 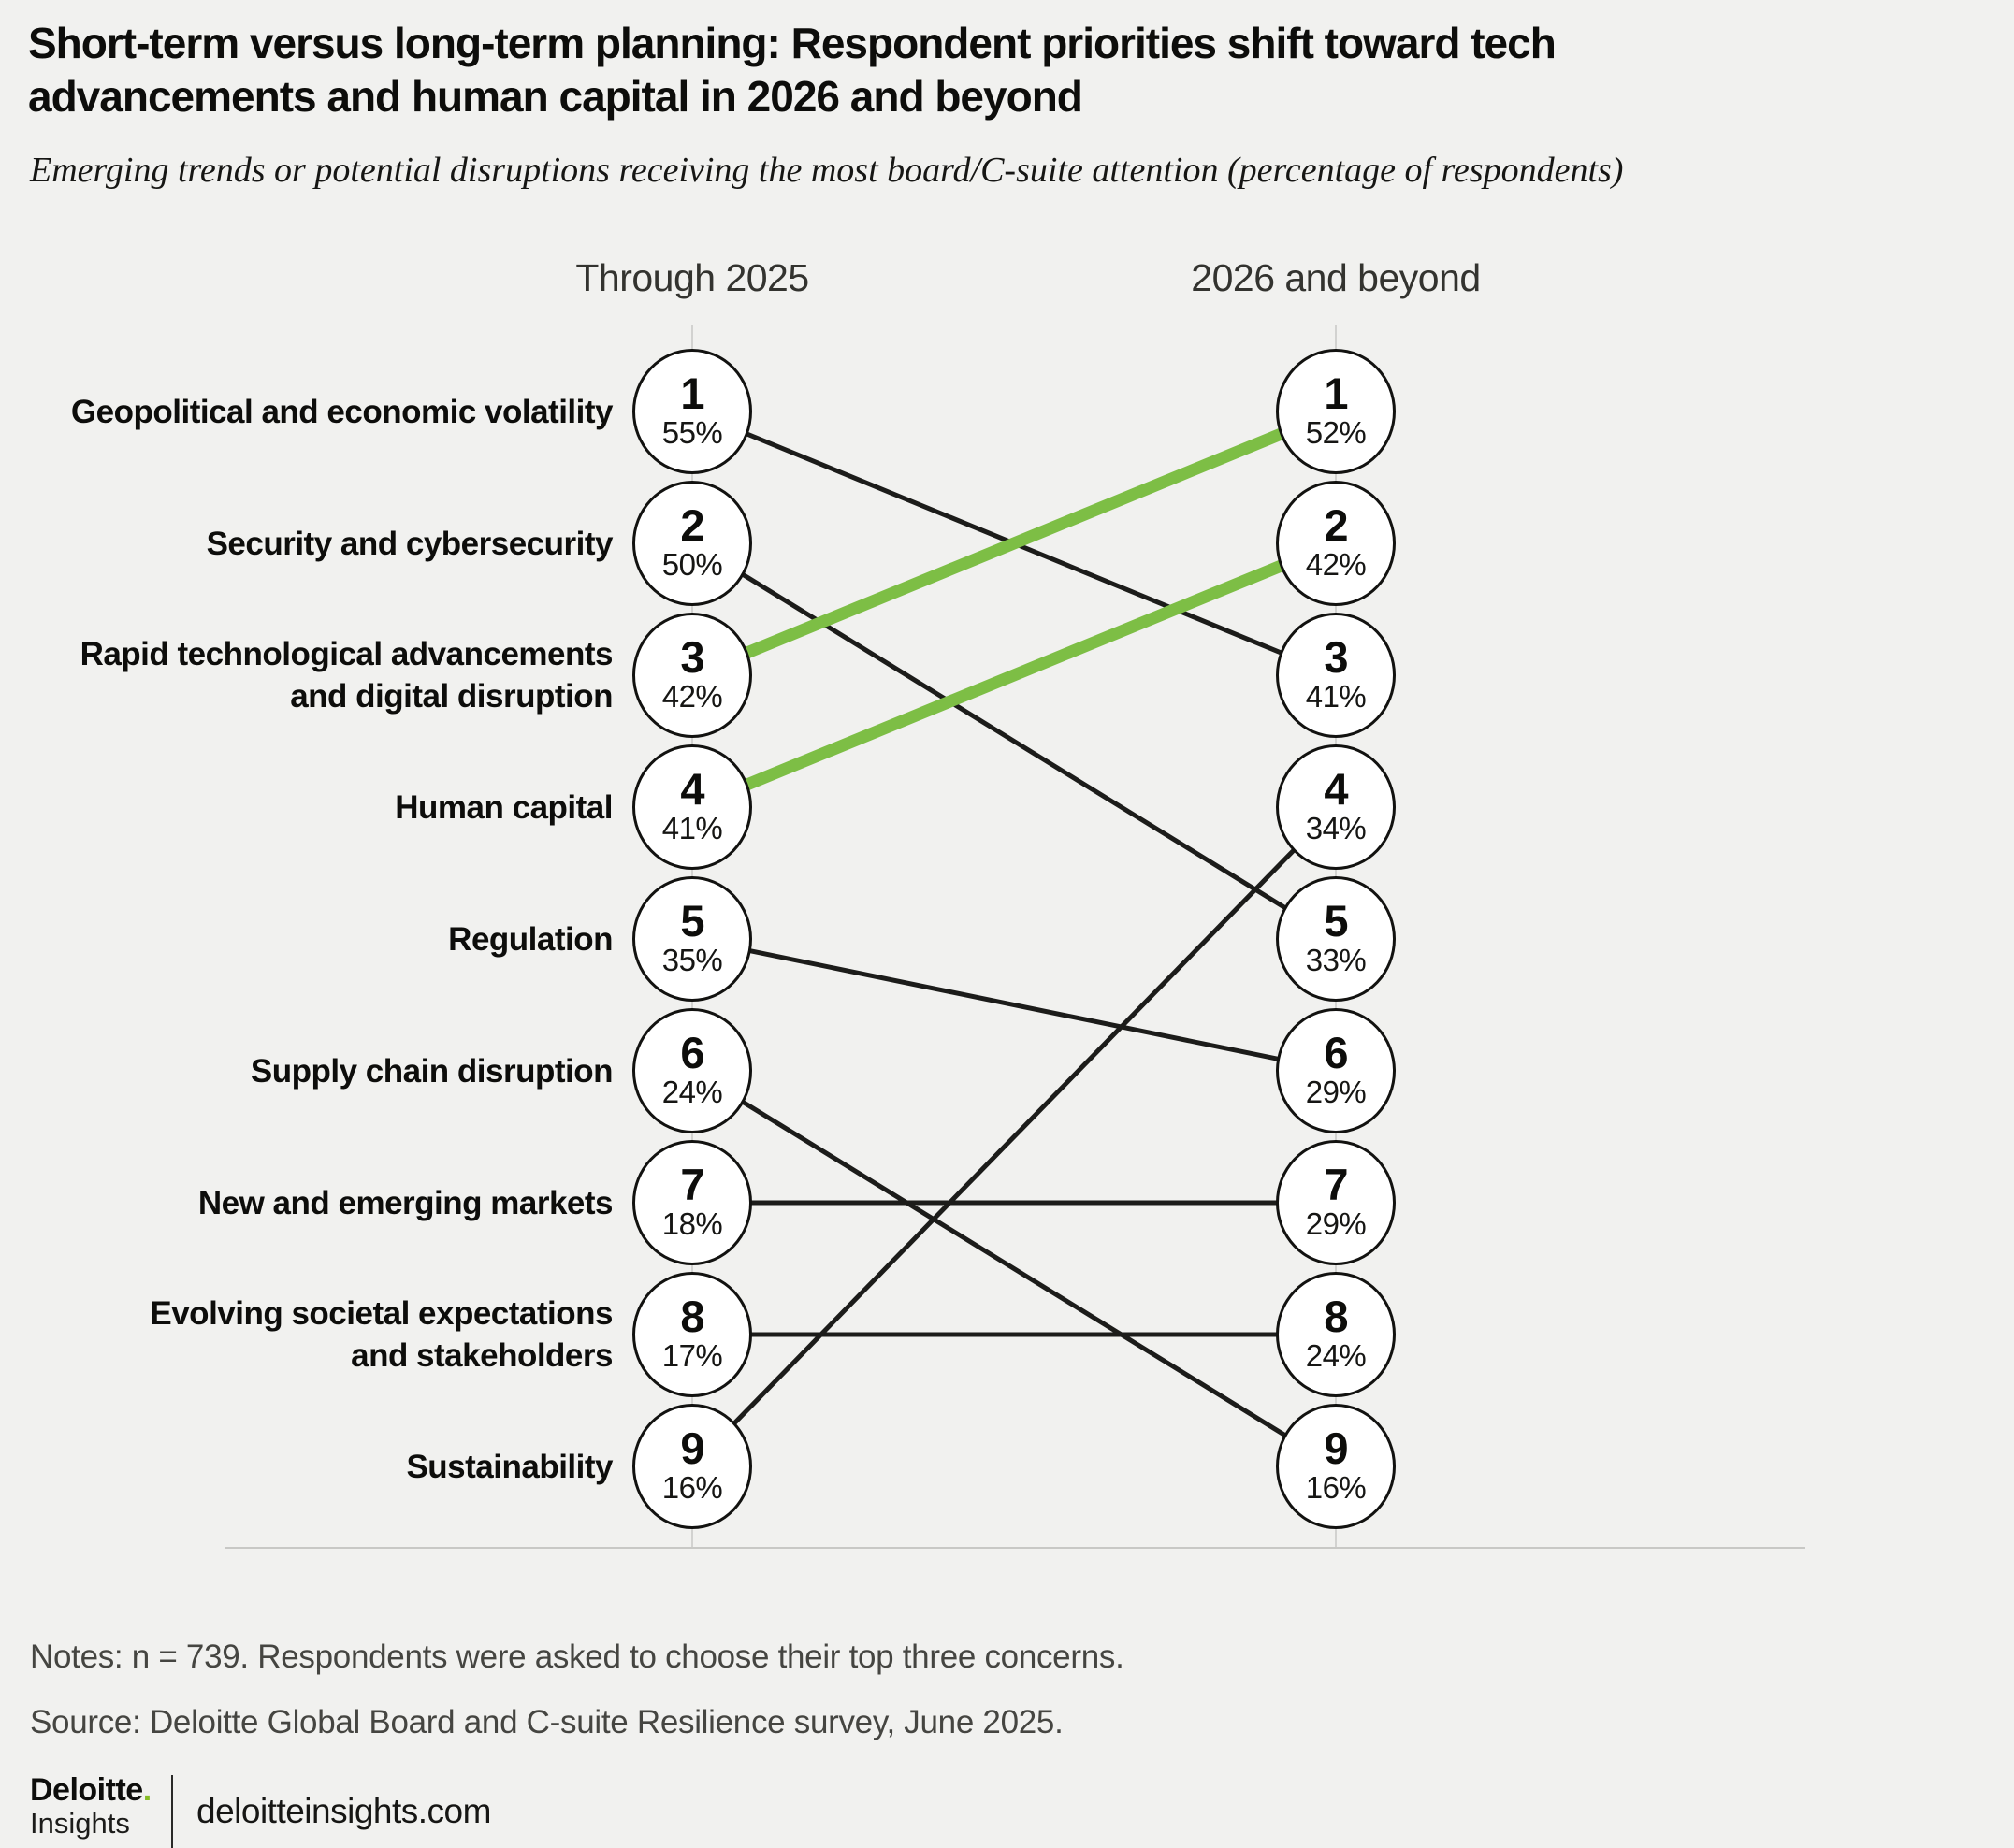 I want to click on rank-node-left-human-capital: 4 41%, so click(x=692, y=807).